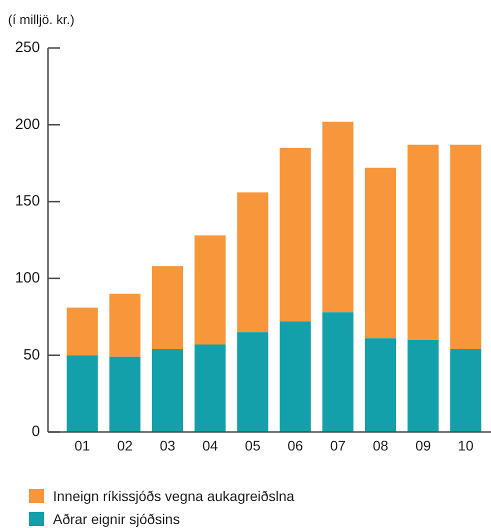 The height and width of the screenshot is (528, 491). I want to click on y-tick-label: 0, so click(36, 431).